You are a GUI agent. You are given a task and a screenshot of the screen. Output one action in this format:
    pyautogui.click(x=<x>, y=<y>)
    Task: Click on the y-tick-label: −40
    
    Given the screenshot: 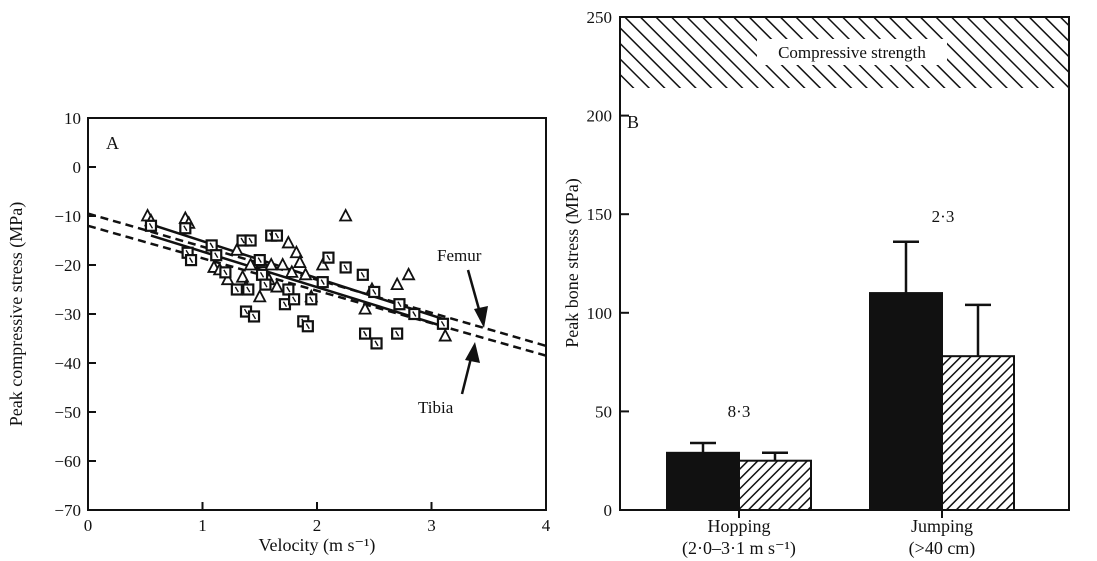 What is the action you would take?
    pyautogui.click(x=67, y=363)
    